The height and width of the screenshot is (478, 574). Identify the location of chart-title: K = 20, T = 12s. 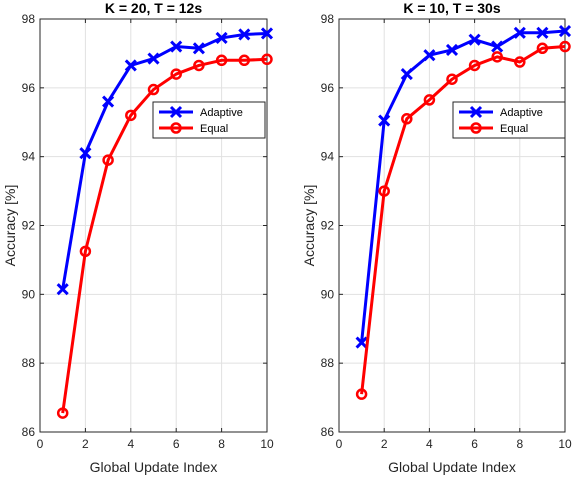
(153, 8).